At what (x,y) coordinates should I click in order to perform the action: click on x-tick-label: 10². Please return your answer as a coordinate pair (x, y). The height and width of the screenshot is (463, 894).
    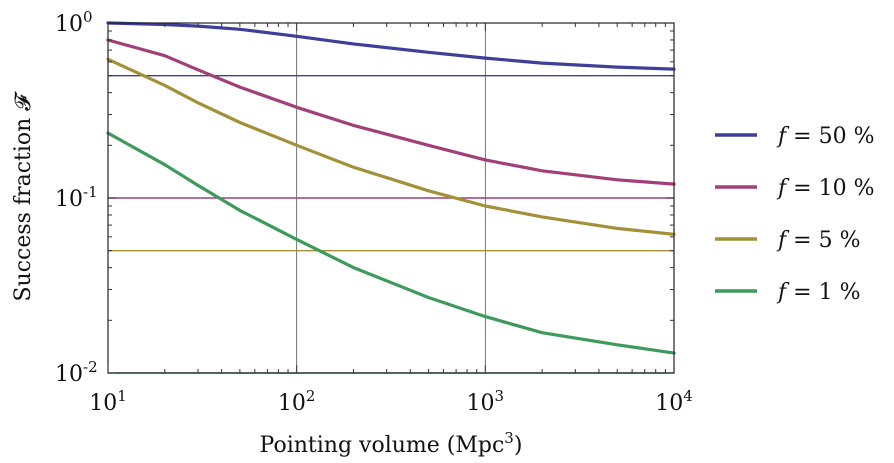
    Looking at the image, I should click on (297, 401).